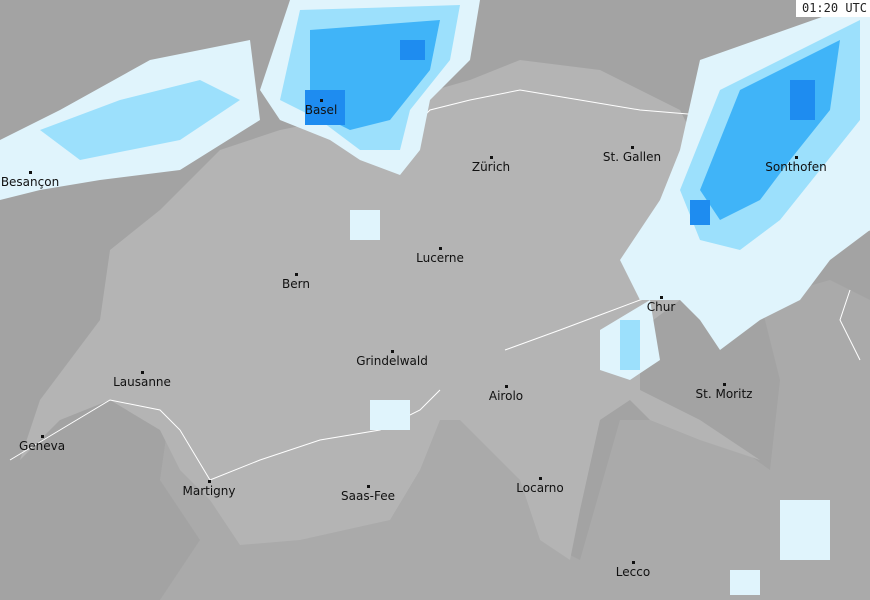  Describe the element at coordinates (440, 258) in the screenshot. I see `city-label: Lucerne` at that location.